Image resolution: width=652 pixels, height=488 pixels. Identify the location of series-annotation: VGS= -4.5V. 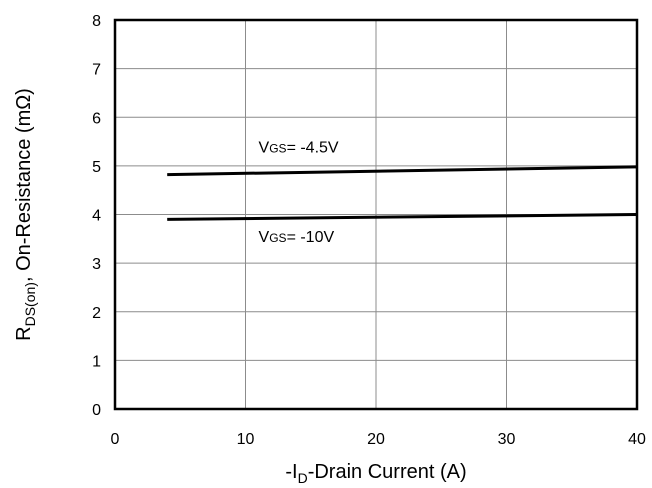
(299, 148).